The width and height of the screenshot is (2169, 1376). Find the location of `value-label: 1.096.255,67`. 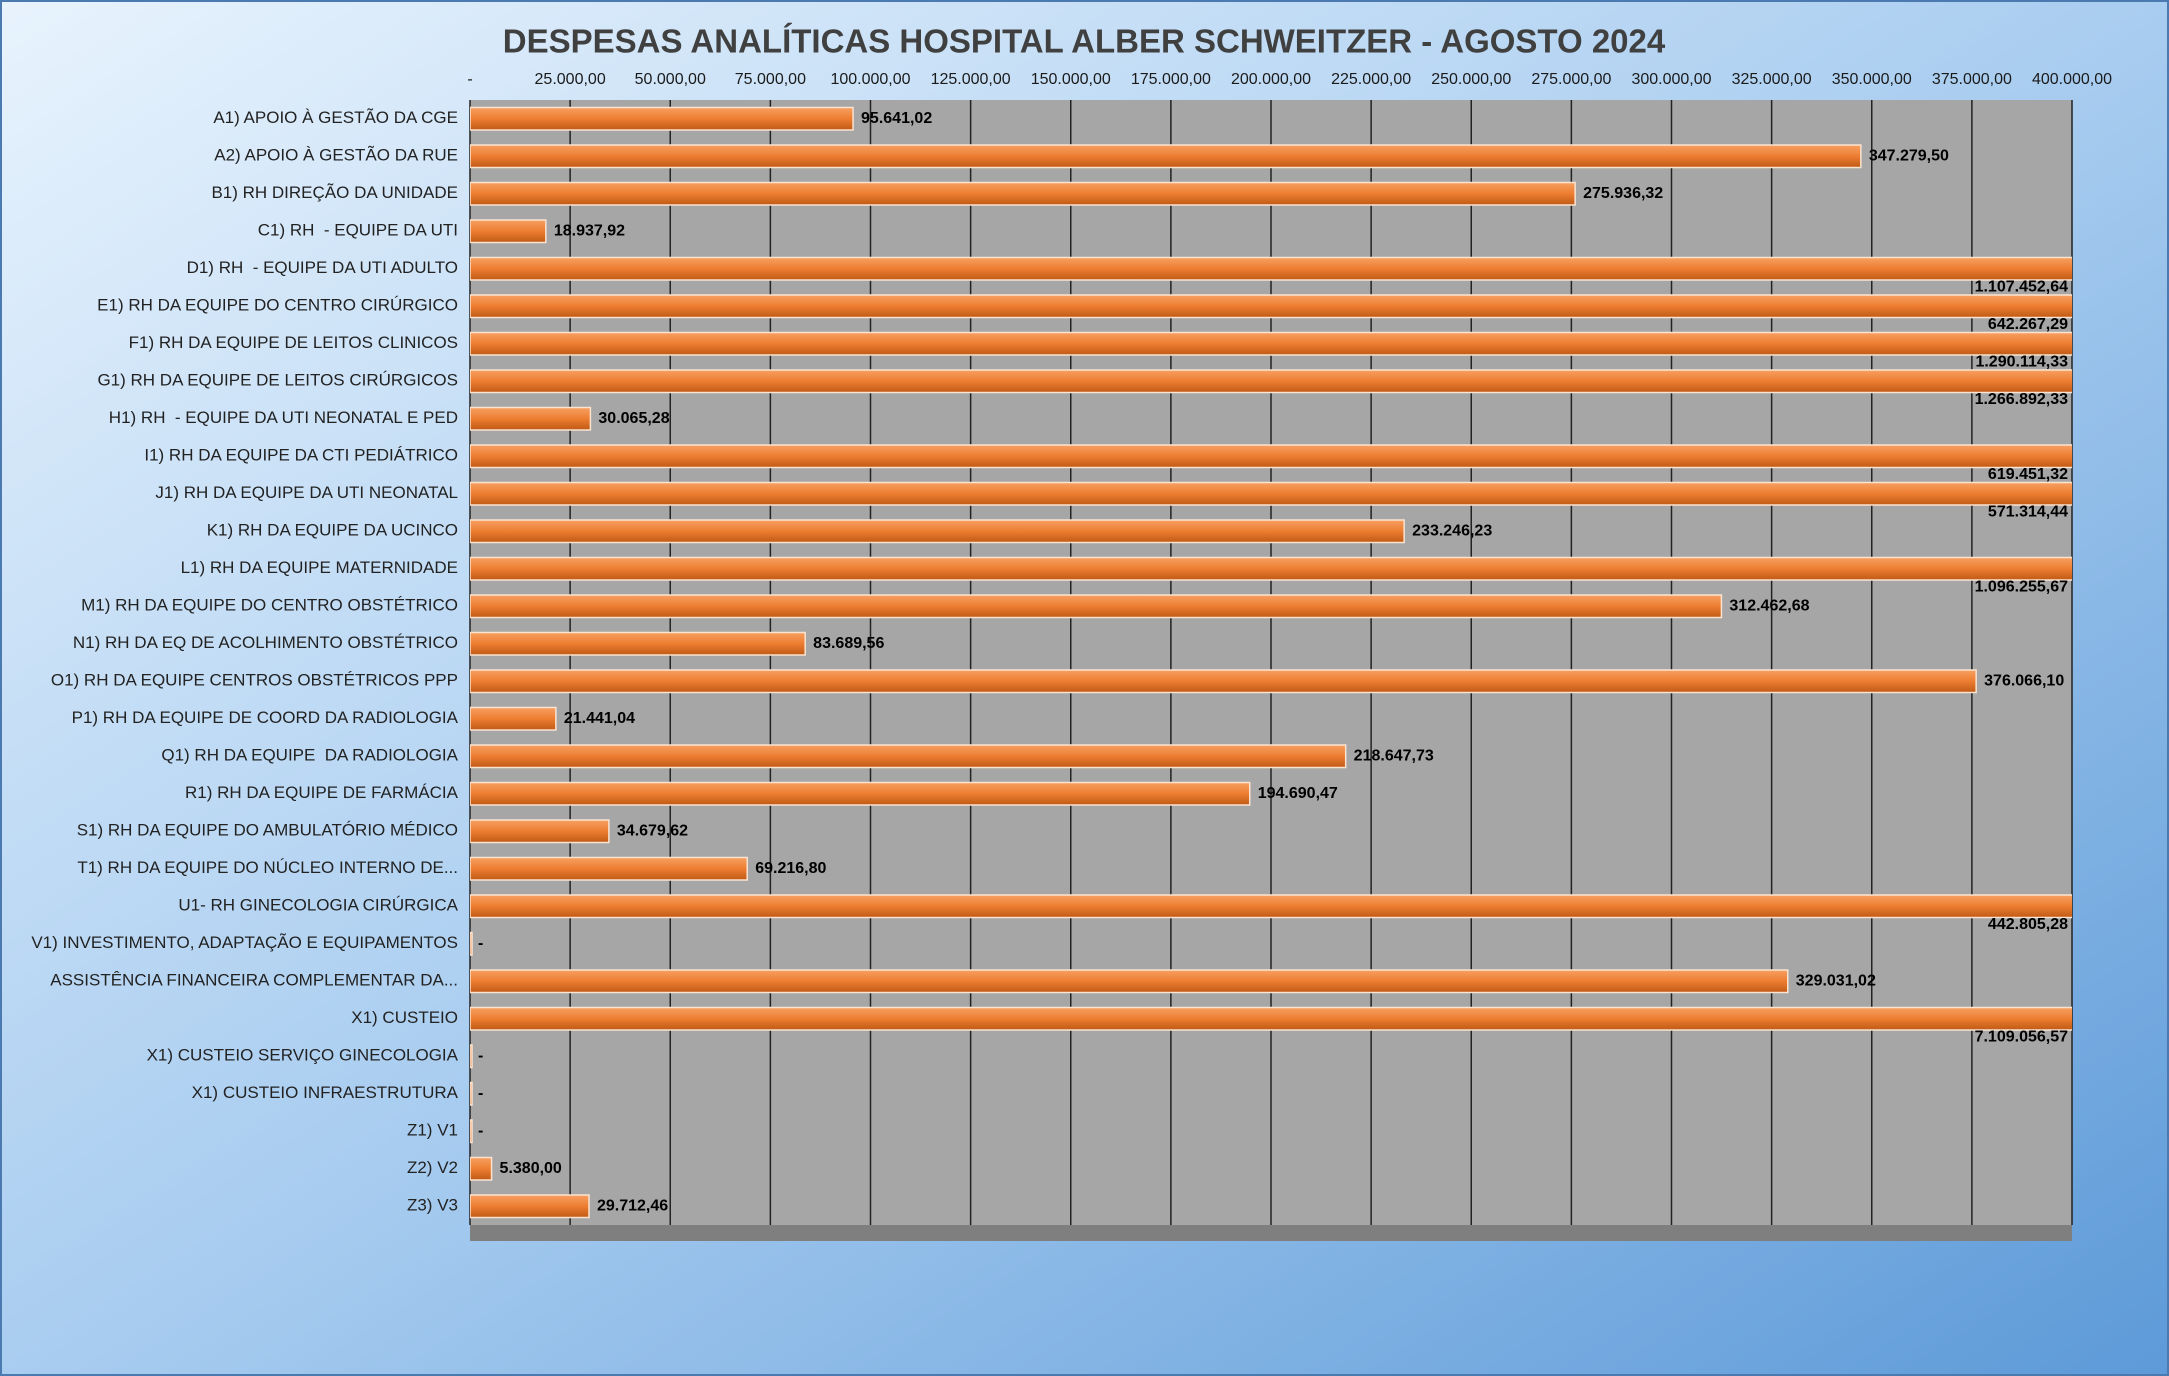

value-label: 1.096.255,67 is located at coordinates (2022, 587).